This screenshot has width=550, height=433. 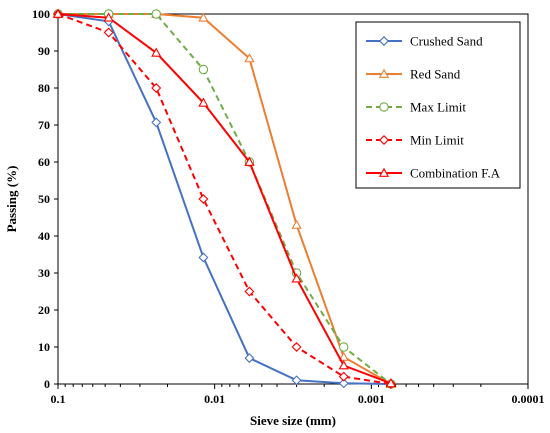 I want to click on y-tick-label: 90, so click(x=44, y=51).